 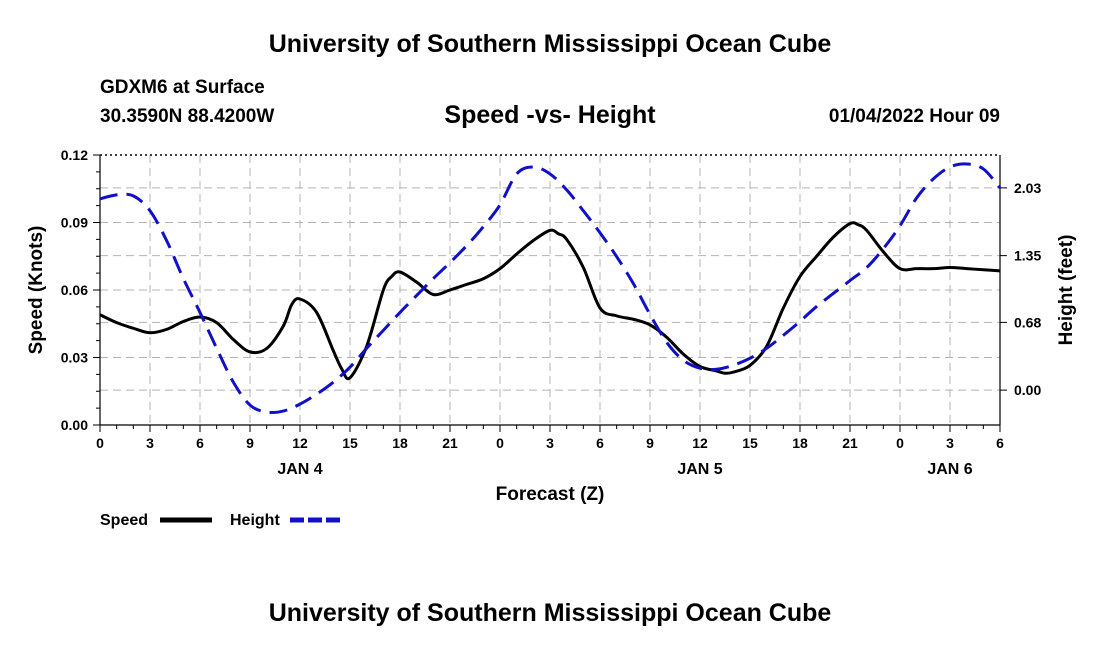 What do you see at coordinates (1027, 256) in the screenshot?
I see `y-right-tick-label: 1.35` at bounding box center [1027, 256].